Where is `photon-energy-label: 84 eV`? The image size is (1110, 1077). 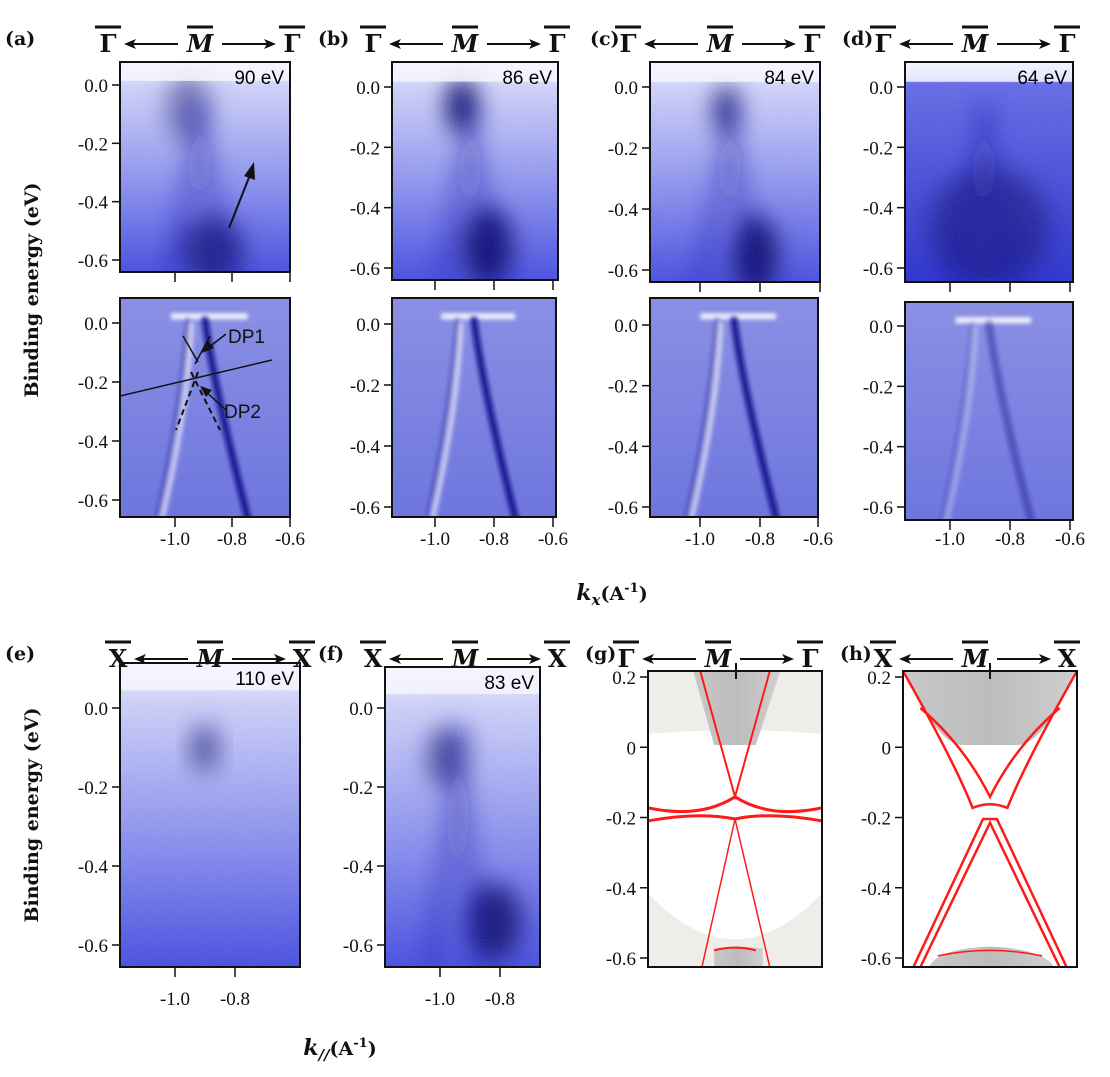 photon-energy-label: 84 eV is located at coordinates (789, 78).